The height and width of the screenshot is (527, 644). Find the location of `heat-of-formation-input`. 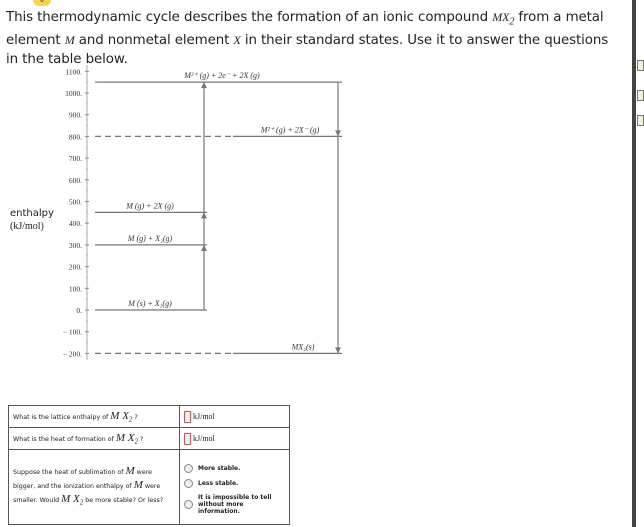

heat-of-formation-input is located at coordinates (187, 438).